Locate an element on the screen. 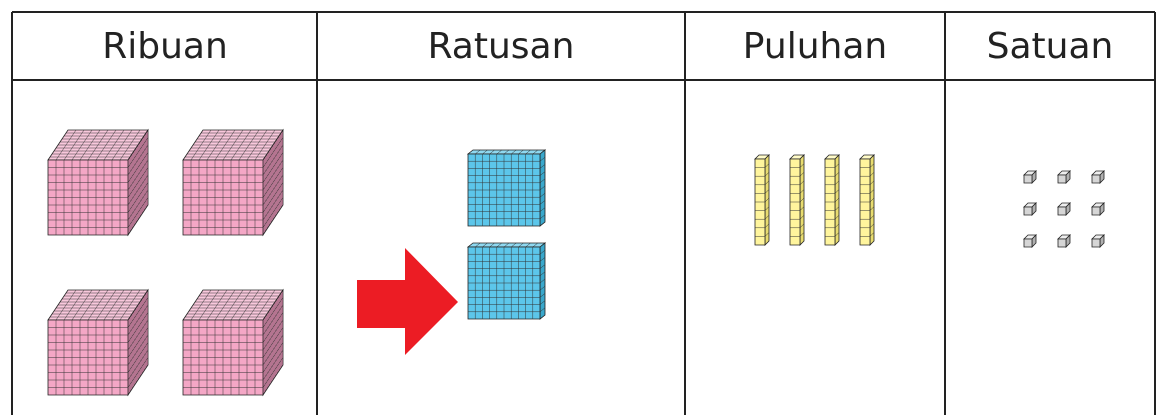 The image size is (1167, 415). arrow is located at coordinates (407, 301).